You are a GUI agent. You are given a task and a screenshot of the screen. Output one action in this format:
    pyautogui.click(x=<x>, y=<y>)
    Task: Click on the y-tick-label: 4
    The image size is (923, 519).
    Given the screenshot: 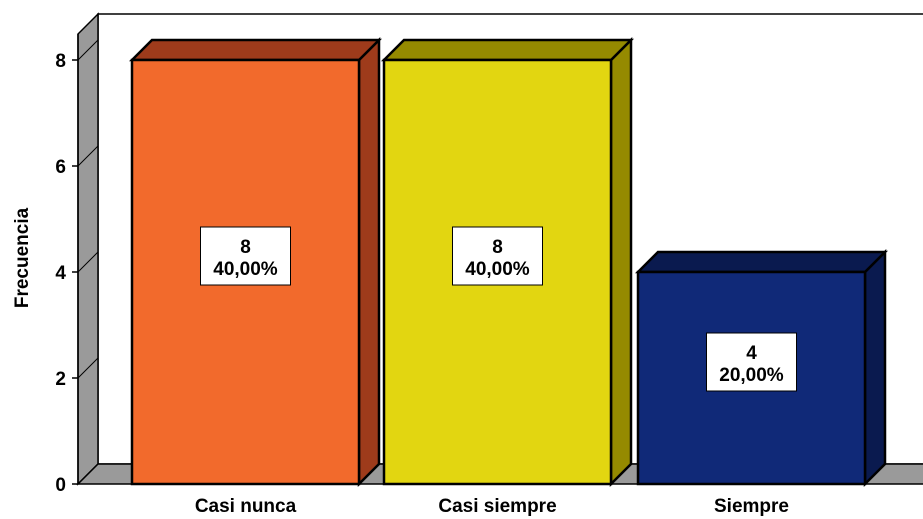 What is the action you would take?
    pyautogui.click(x=60, y=273)
    